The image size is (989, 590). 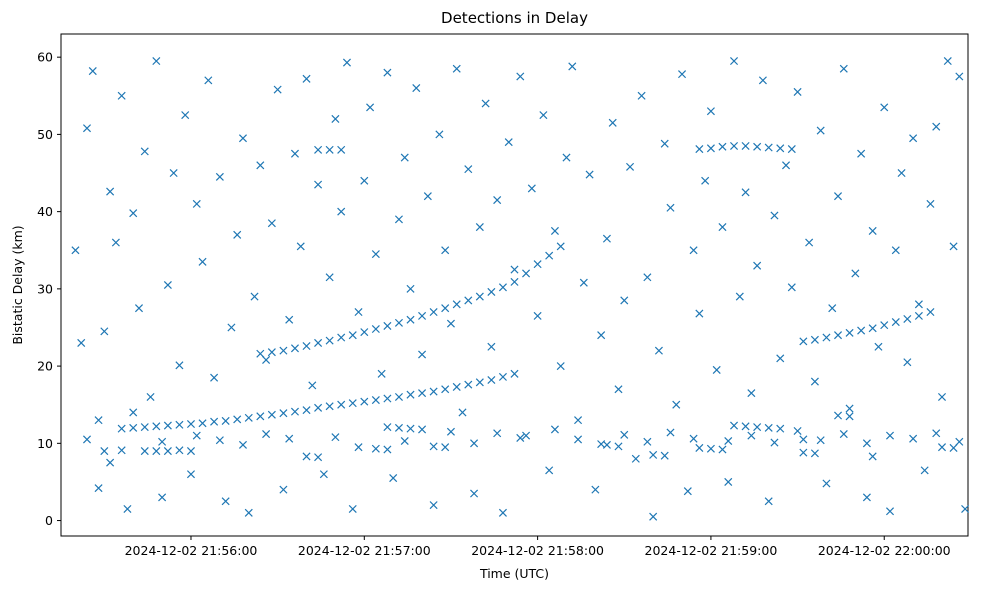 I want to click on x-tick-label: 2024-12-02 21:57:00, so click(x=364, y=550).